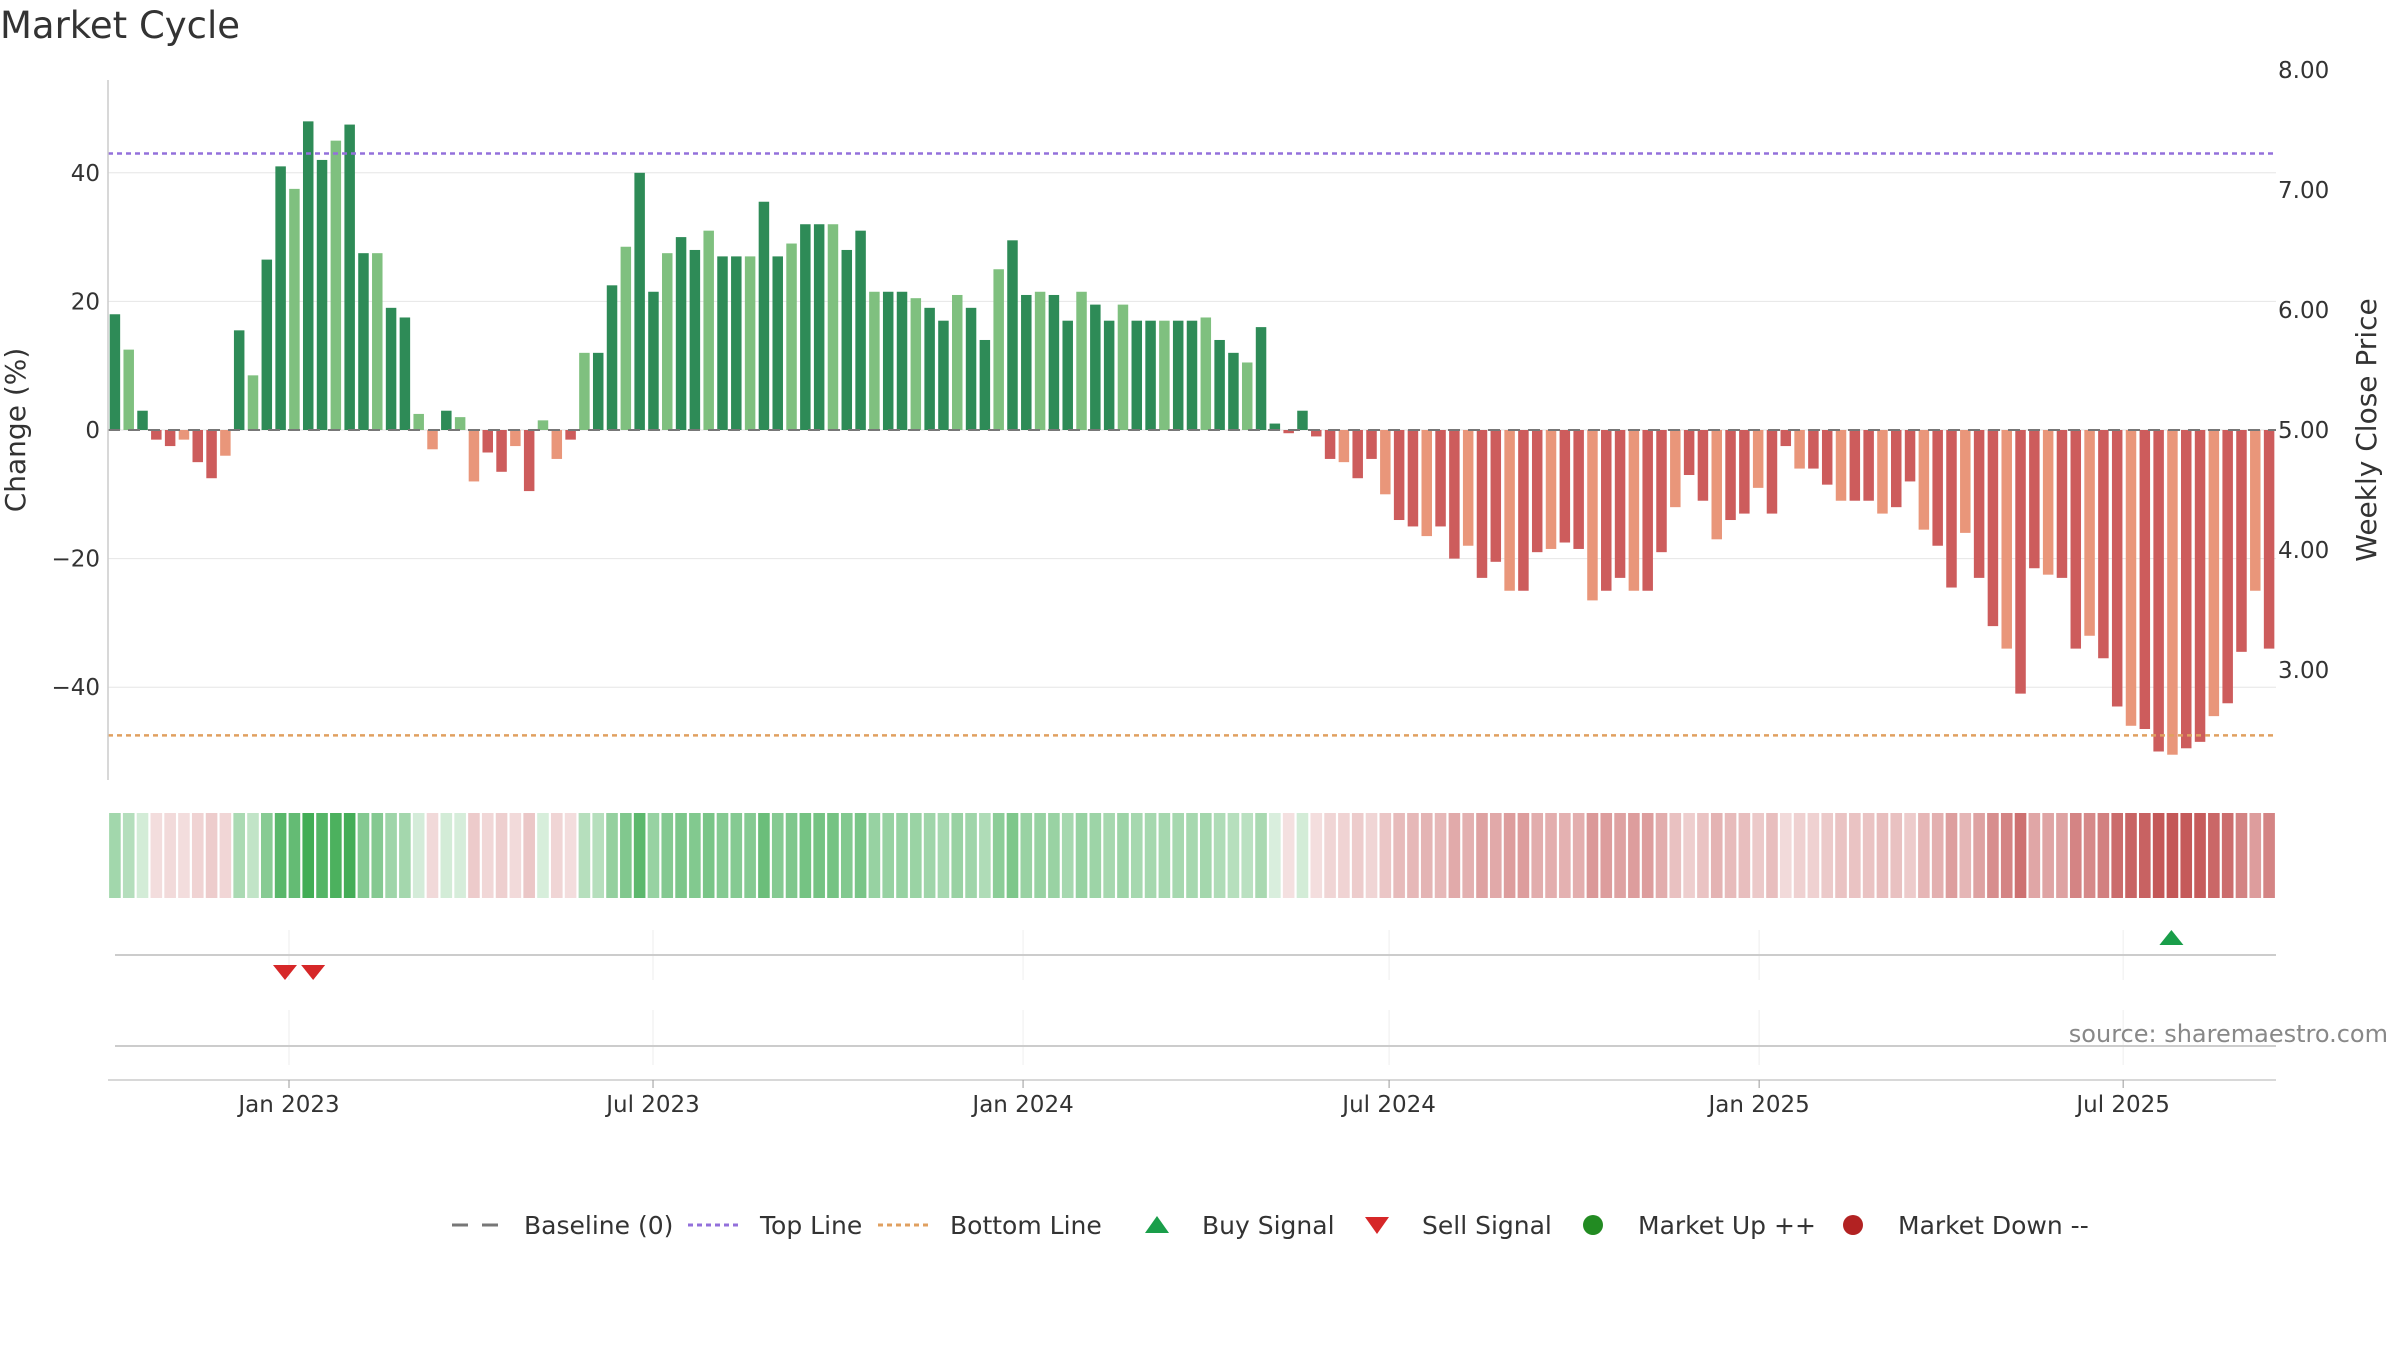 Image resolution: width=2400 pixels, height=1350 pixels. I want to click on sell-signal-marker, so click(284, 972).